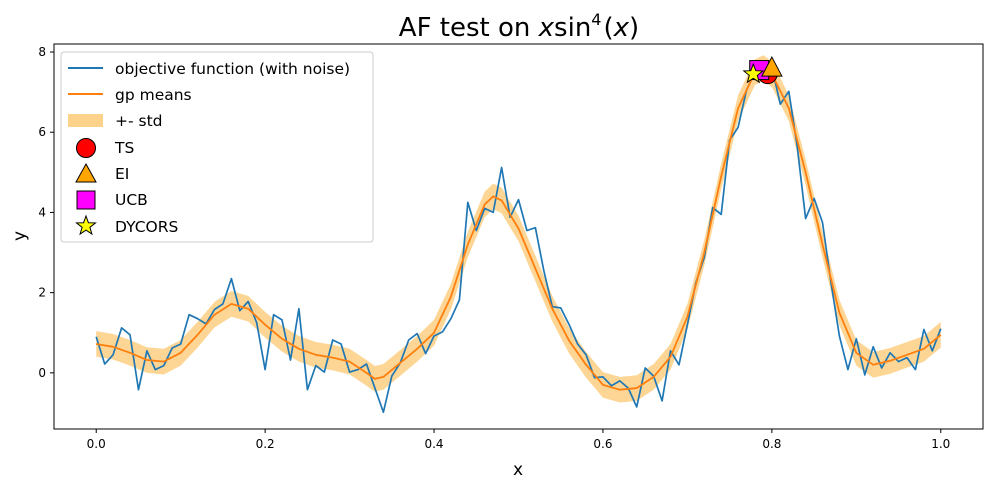  I want to click on x-axis-label: x, so click(518, 470).